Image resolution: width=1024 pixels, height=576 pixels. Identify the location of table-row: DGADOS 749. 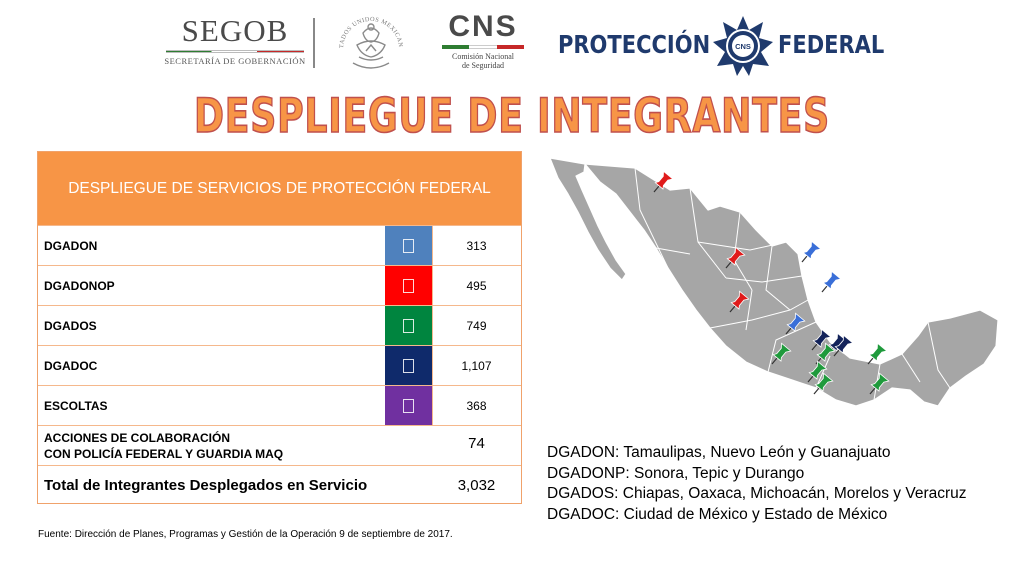
(279, 325).